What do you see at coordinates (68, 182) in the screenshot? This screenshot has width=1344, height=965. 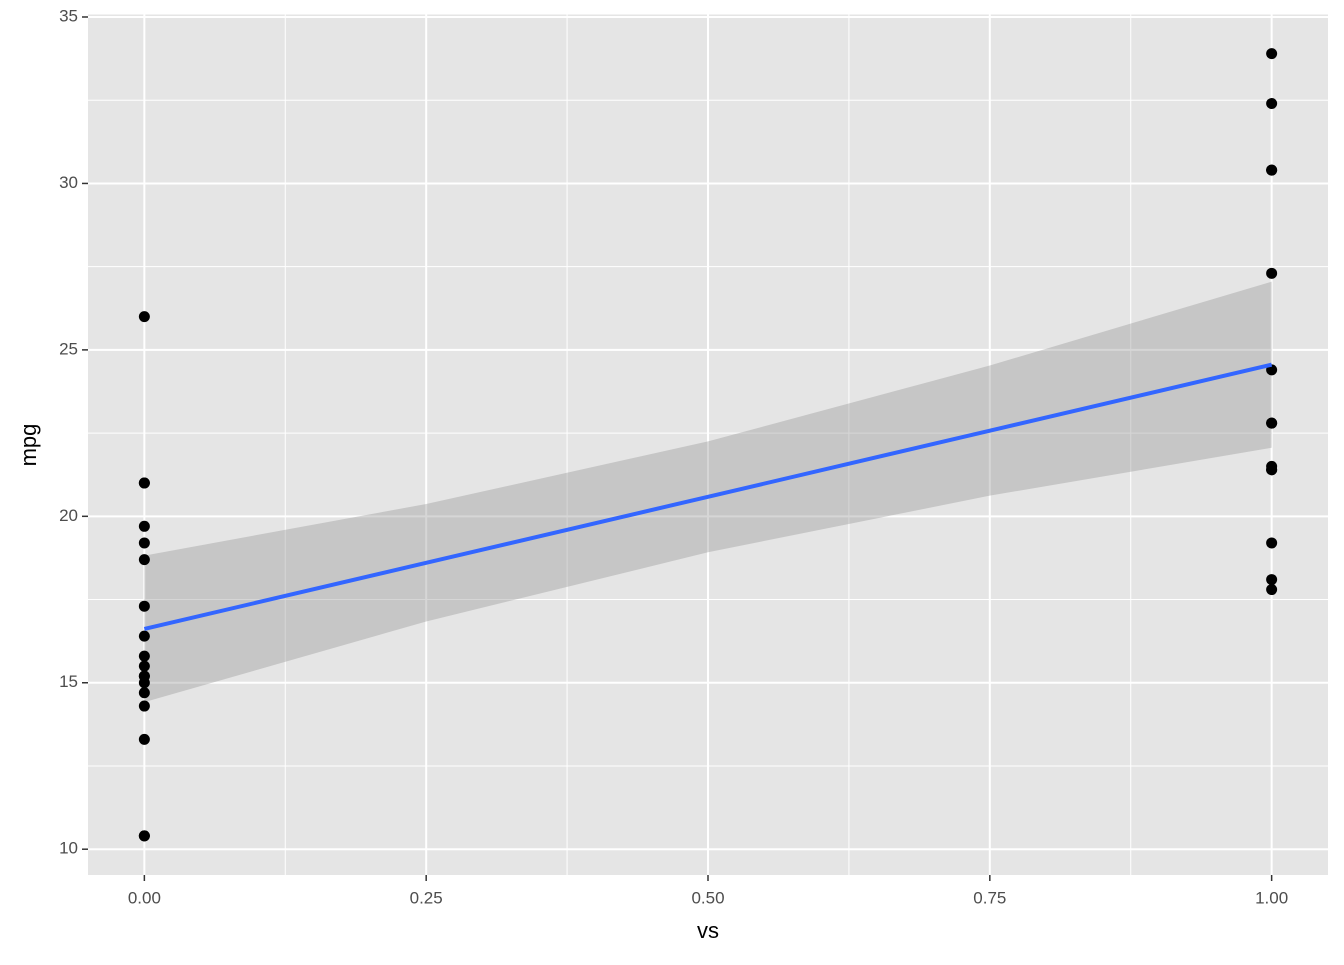 I see `y-tick-label: 30` at bounding box center [68, 182].